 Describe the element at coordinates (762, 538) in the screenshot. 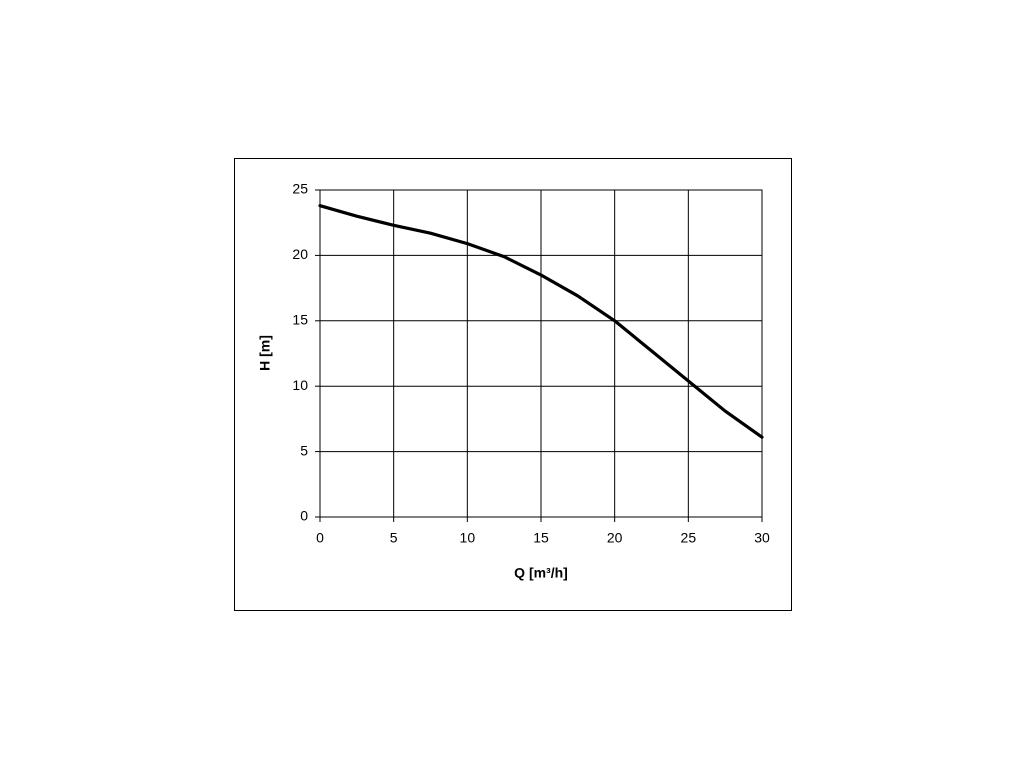

I see `x-tick-label: 30` at that location.